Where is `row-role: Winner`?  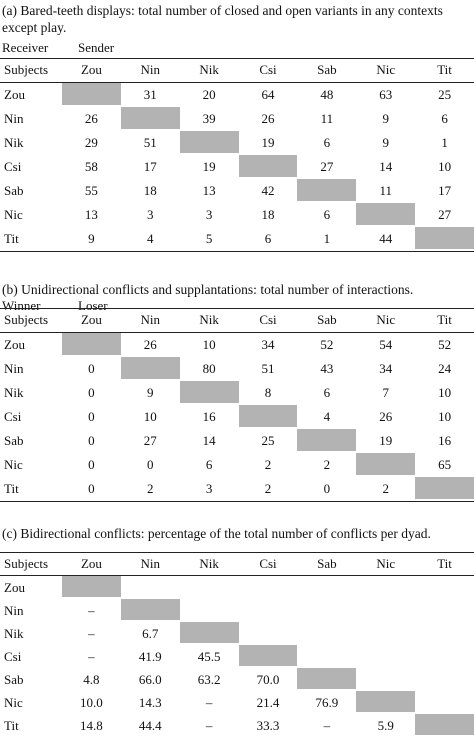
row-role: Winner is located at coordinates (21, 305).